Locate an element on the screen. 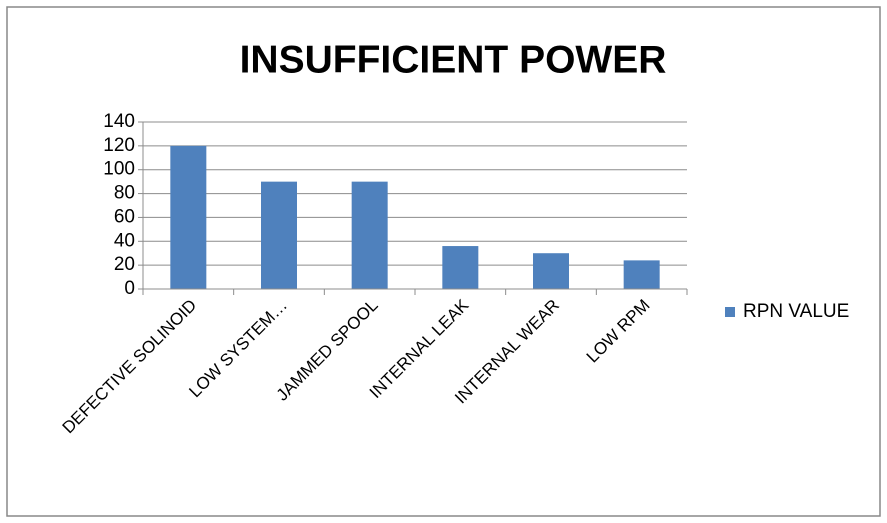 This screenshot has height=523, width=887. y-tick-label: 100 is located at coordinates (119, 169).